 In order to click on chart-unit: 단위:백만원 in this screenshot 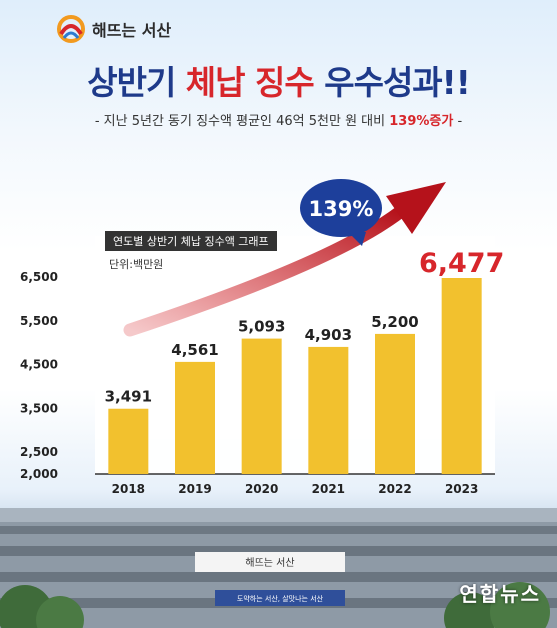, I will do `click(136, 264)`.